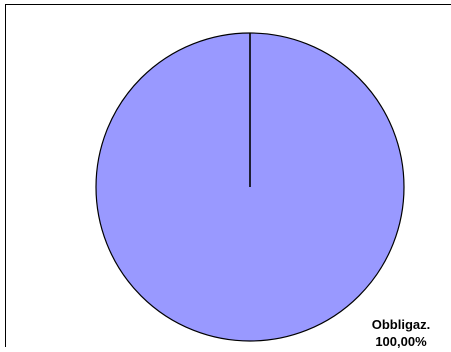 Image resolution: width=451 pixels, height=352 pixels. Describe the element at coordinates (401, 324) in the screenshot. I see `slice-category-label: Obbligaz.` at that location.